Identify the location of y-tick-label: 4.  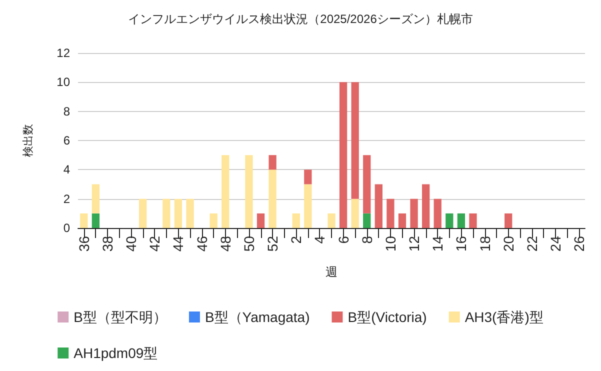
(66, 169).